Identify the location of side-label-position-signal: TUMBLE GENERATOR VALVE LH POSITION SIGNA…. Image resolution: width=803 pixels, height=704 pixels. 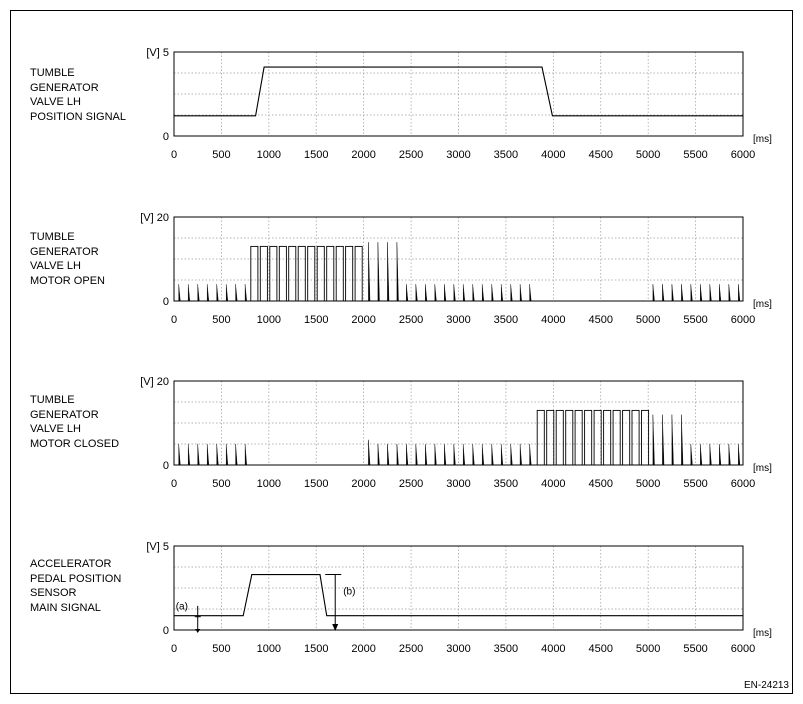
(78, 95).